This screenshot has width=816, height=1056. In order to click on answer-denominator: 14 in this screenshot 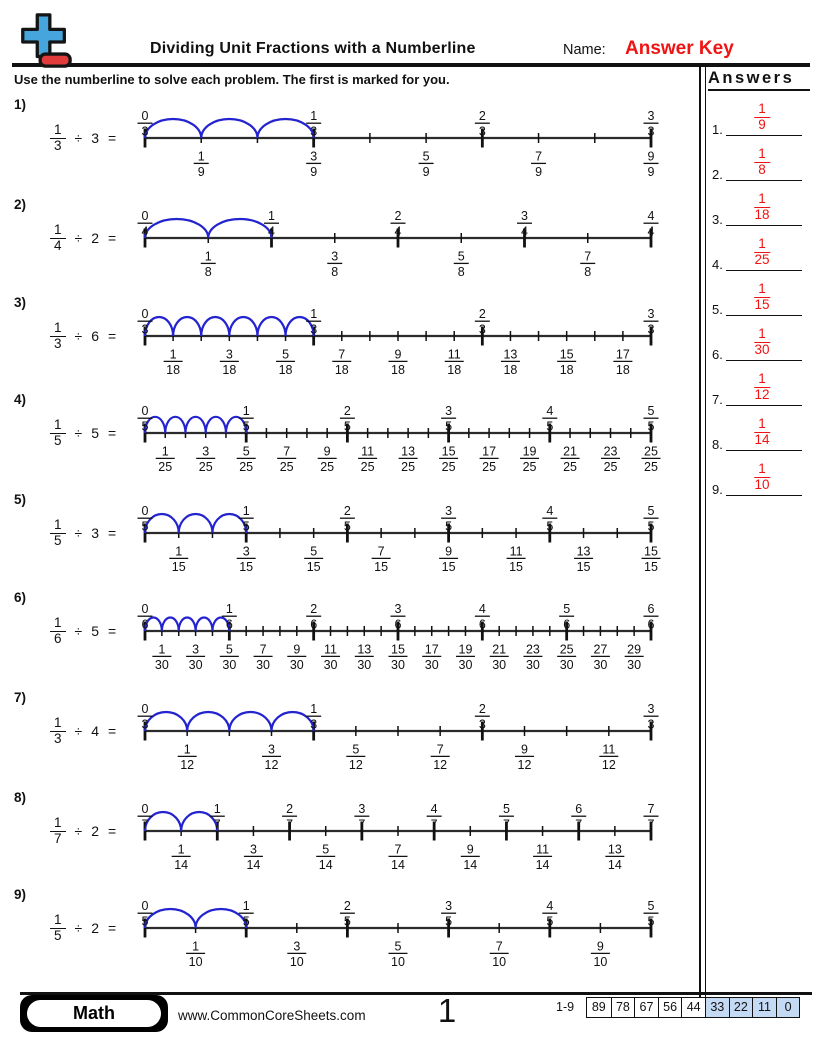, I will do `click(762, 440)`.